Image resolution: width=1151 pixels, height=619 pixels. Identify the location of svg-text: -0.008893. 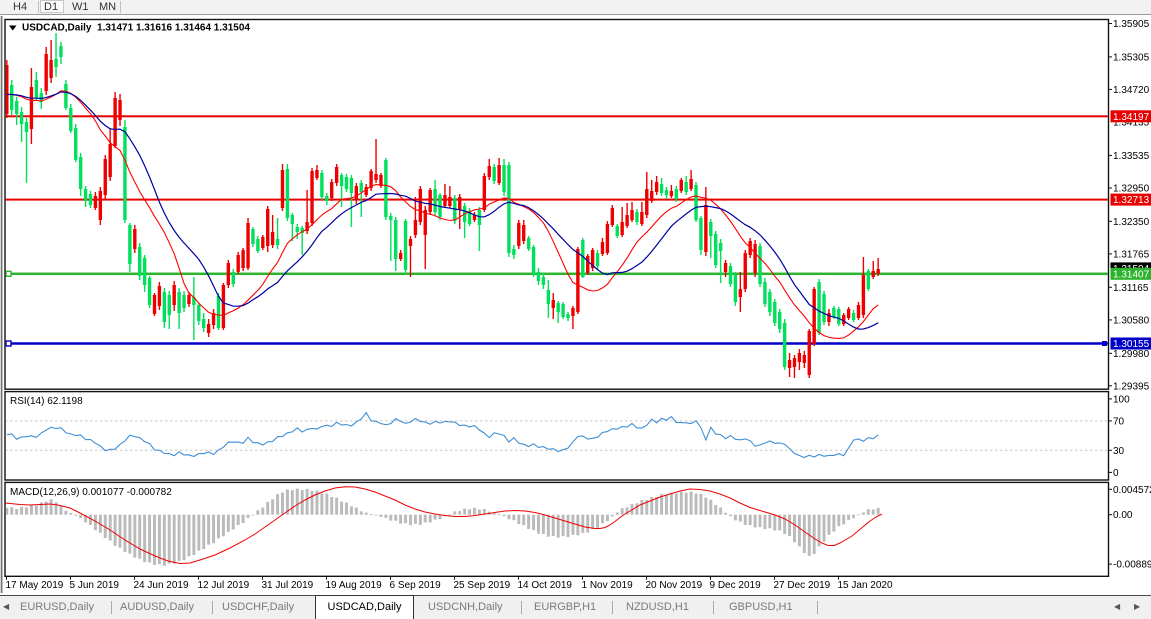
(1132, 565).